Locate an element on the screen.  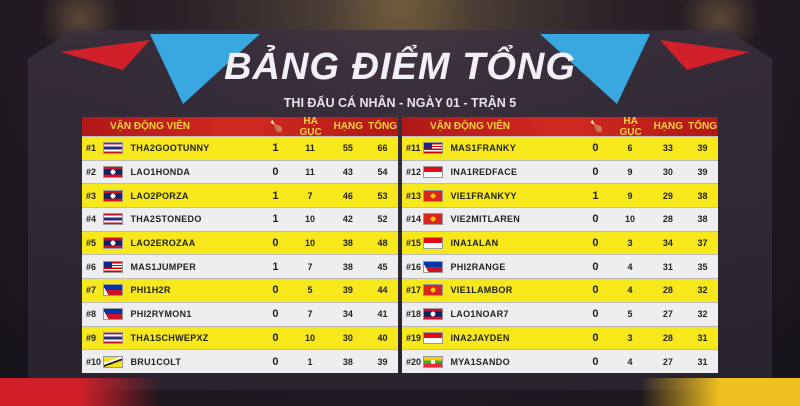
kills: 9 is located at coordinates (630, 195).